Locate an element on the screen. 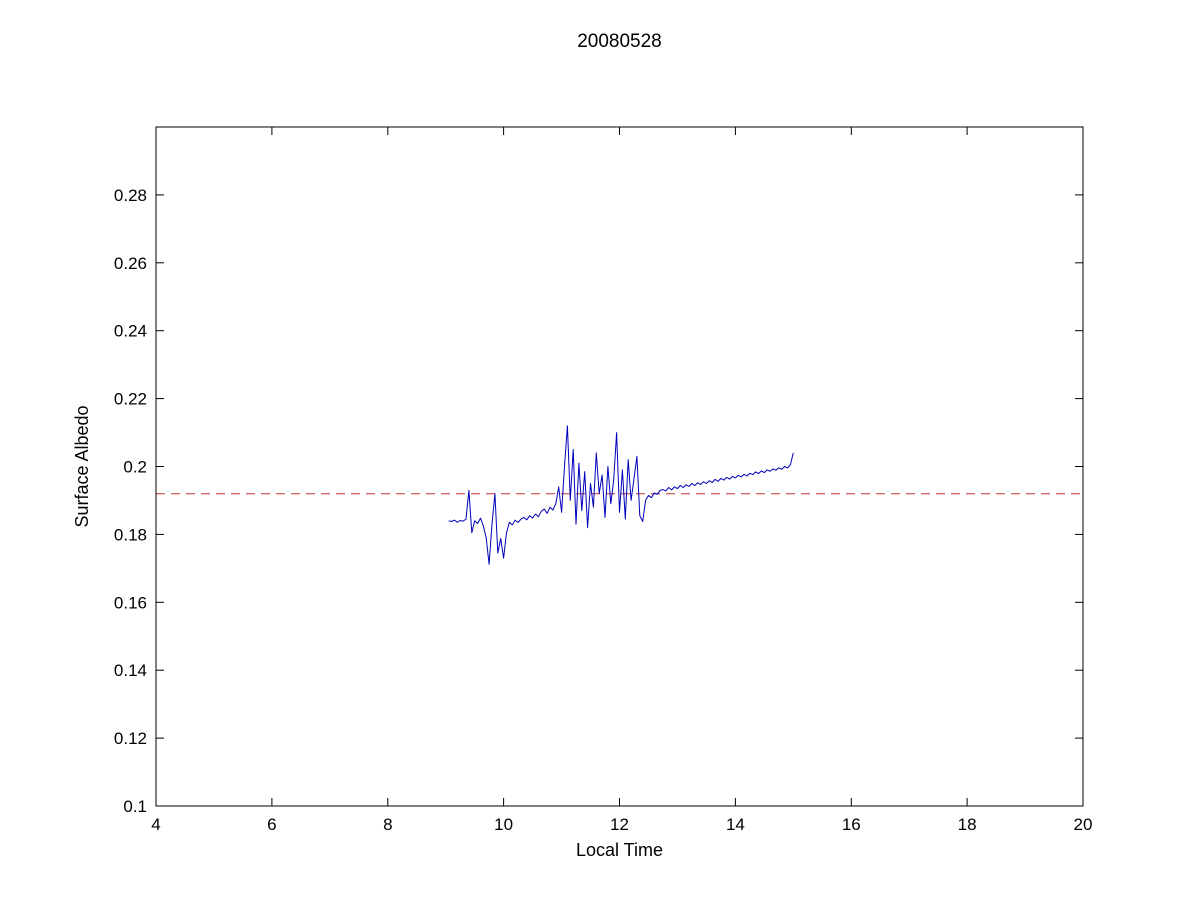 The image size is (1200, 900). x-tick-label: 14 is located at coordinates (735, 824).